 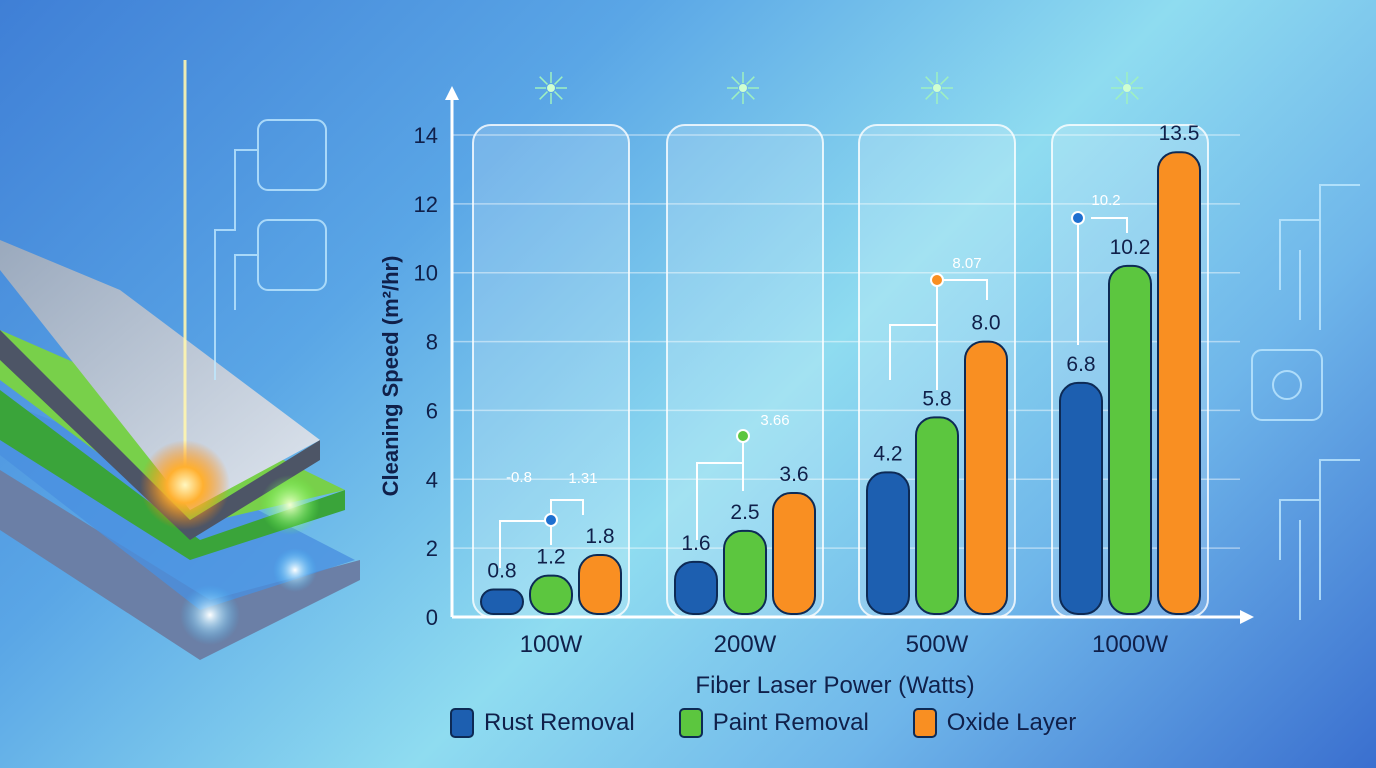 What do you see at coordinates (790, 722) in the screenshot?
I see `legend-label: Paint Removal` at bounding box center [790, 722].